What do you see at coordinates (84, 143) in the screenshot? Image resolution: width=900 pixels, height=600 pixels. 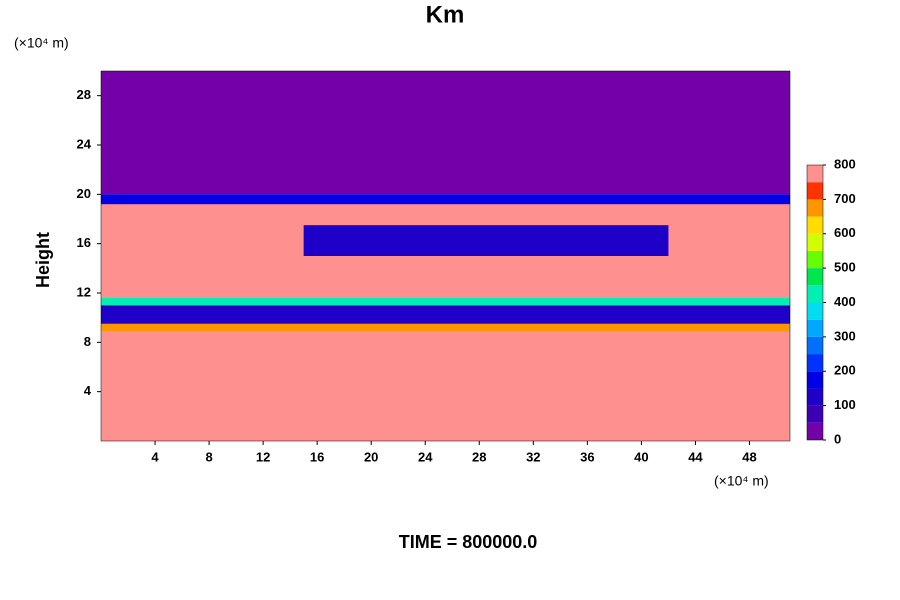 I see `y-tick-label: 24` at bounding box center [84, 143].